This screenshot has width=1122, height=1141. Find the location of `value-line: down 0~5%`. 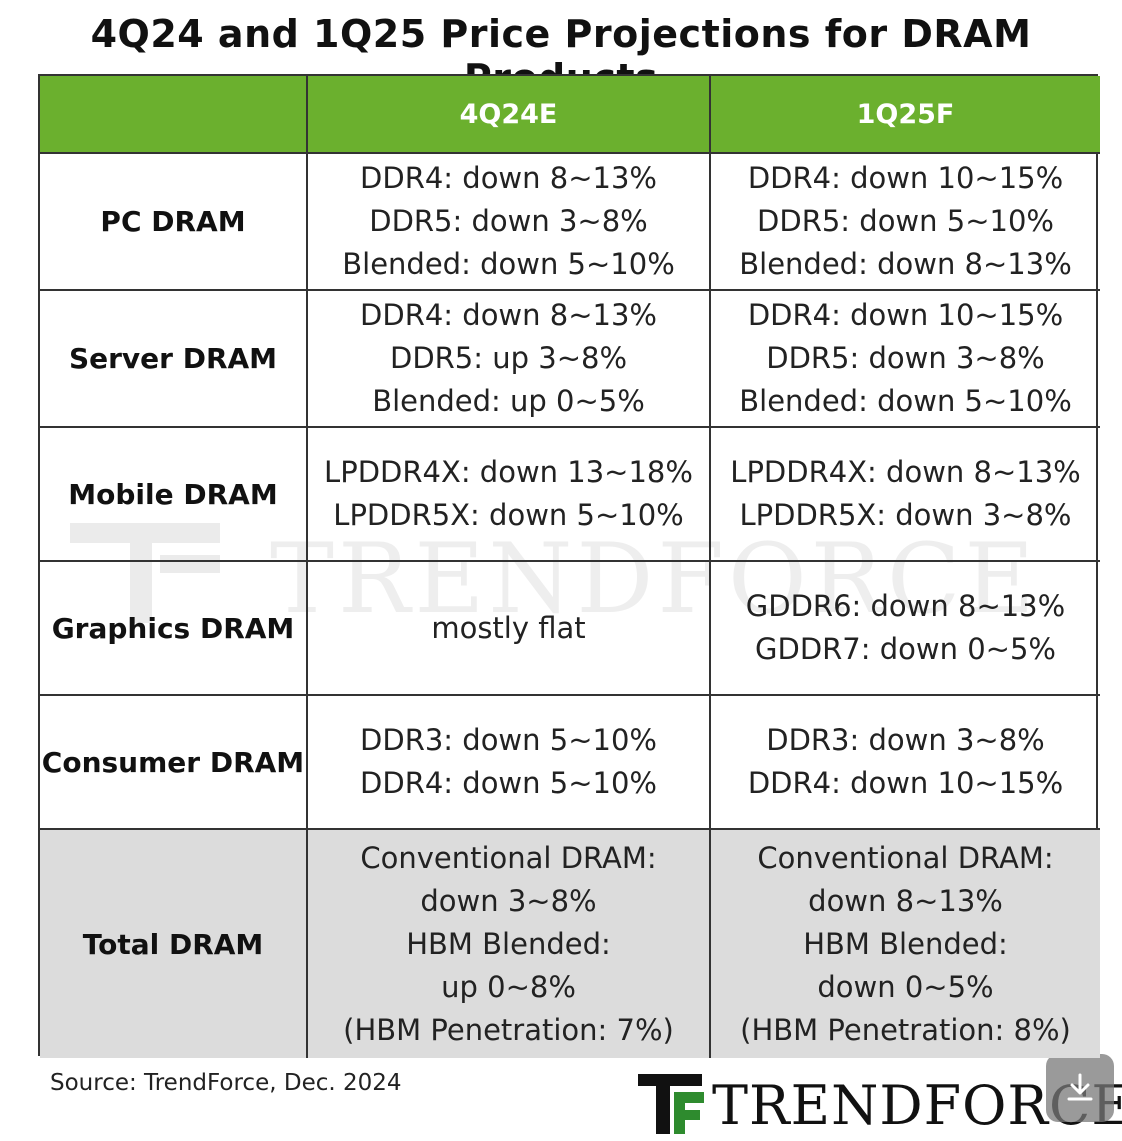

value-line: down 0~5% is located at coordinates (905, 986).